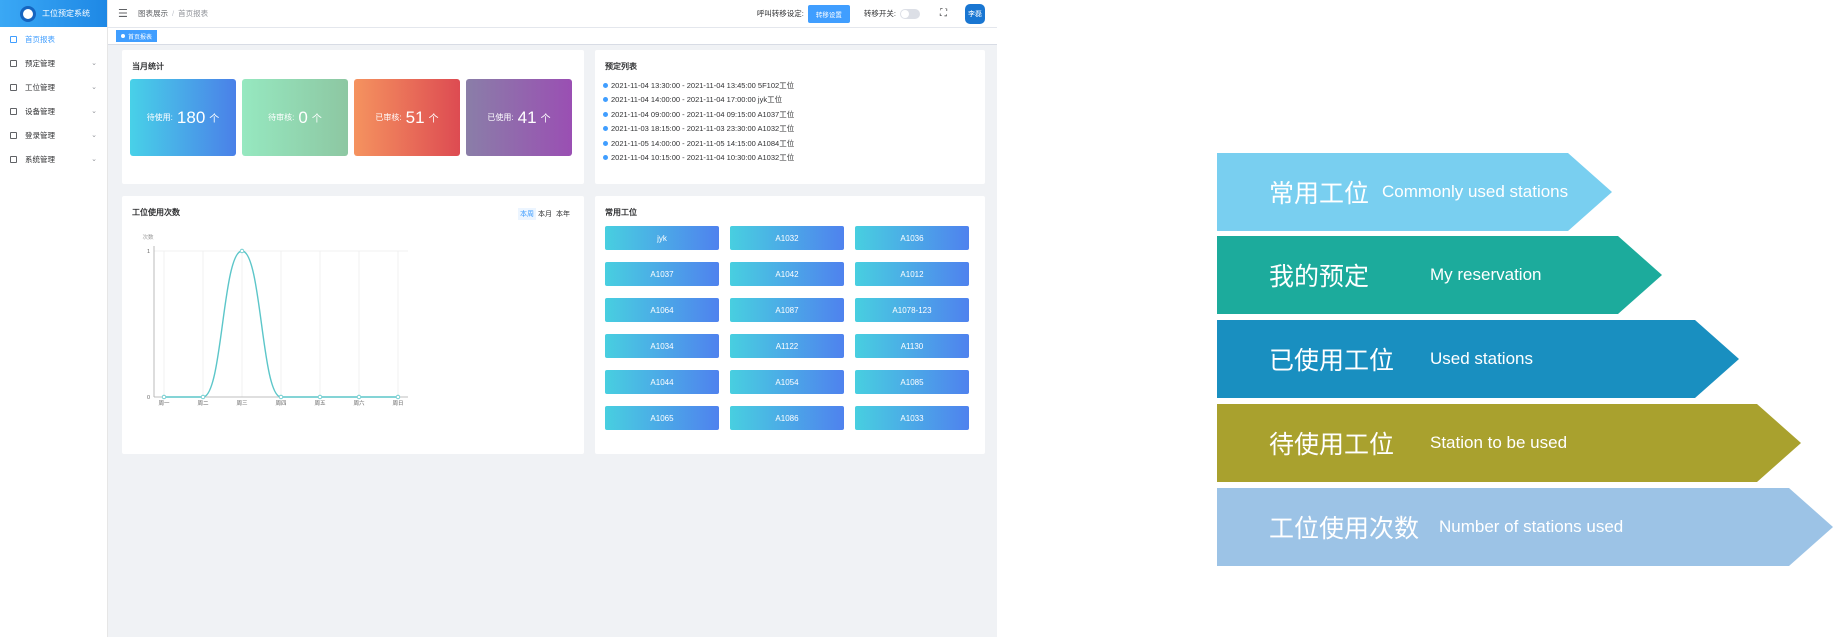  What do you see at coordinates (563, 214) in the screenshot?
I see `period-button: 本年` at bounding box center [563, 214].